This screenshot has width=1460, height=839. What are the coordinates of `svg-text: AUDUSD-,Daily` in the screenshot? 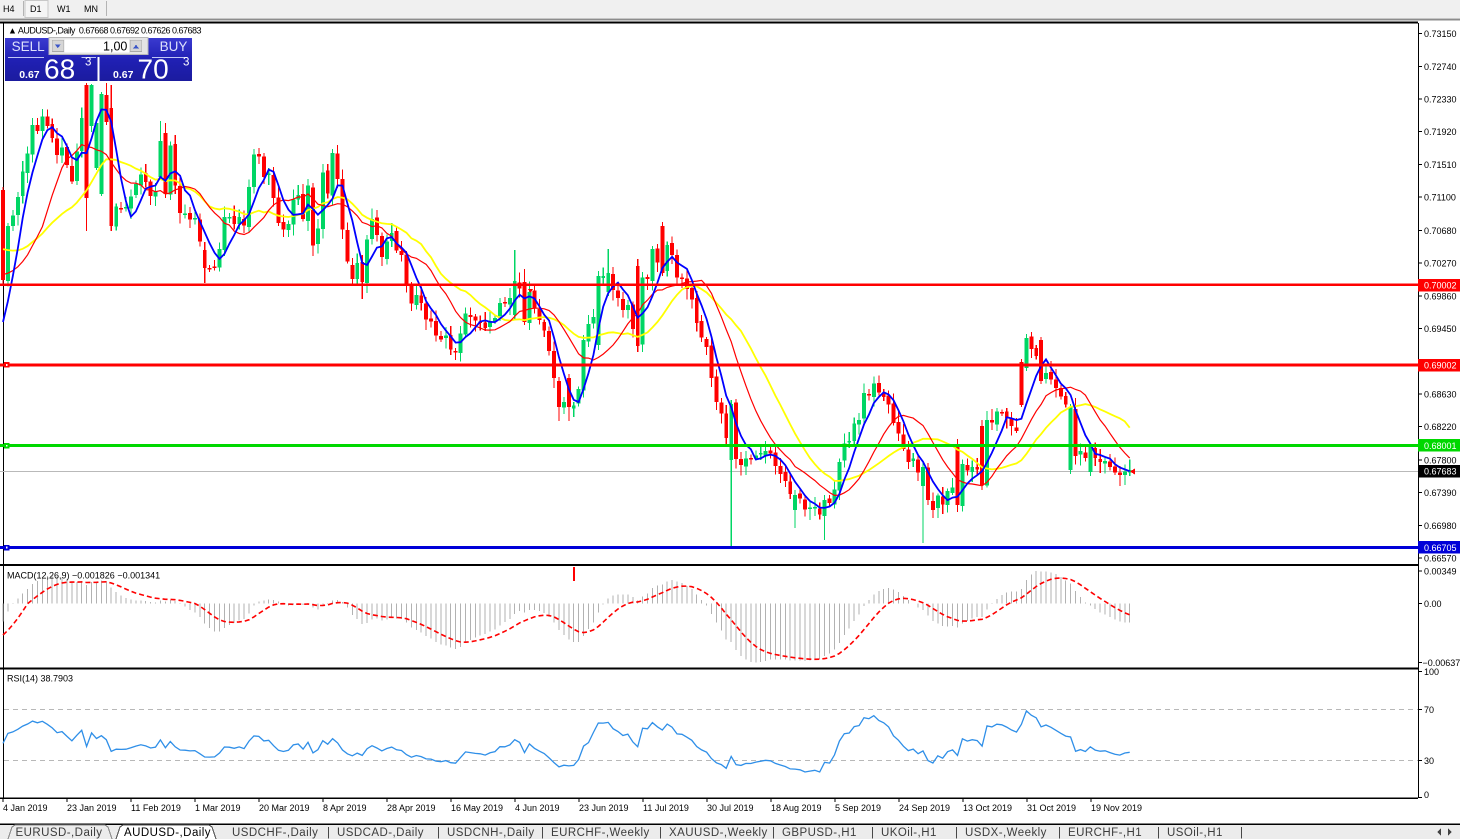 It's located at (167, 833).